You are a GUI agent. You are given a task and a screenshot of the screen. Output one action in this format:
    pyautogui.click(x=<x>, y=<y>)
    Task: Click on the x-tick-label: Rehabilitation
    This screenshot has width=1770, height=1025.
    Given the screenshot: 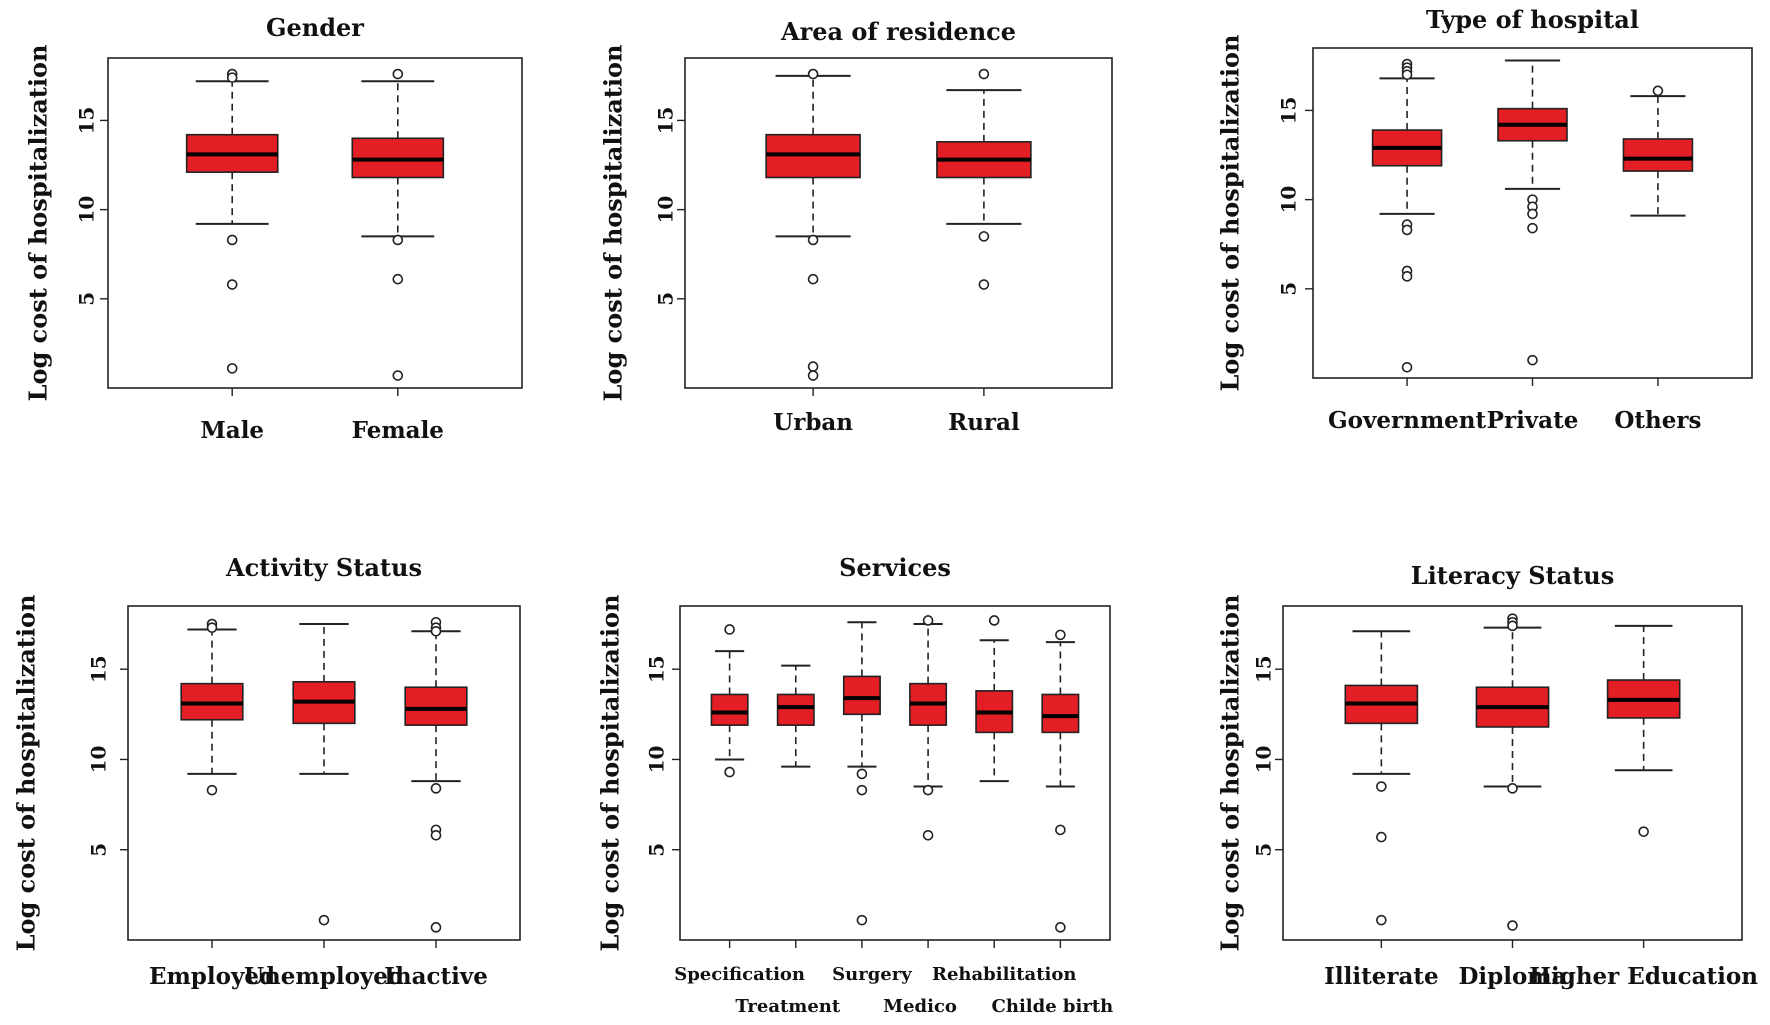 What is the action you would take?
    pyautogui.click(x=1004, y=974)
    